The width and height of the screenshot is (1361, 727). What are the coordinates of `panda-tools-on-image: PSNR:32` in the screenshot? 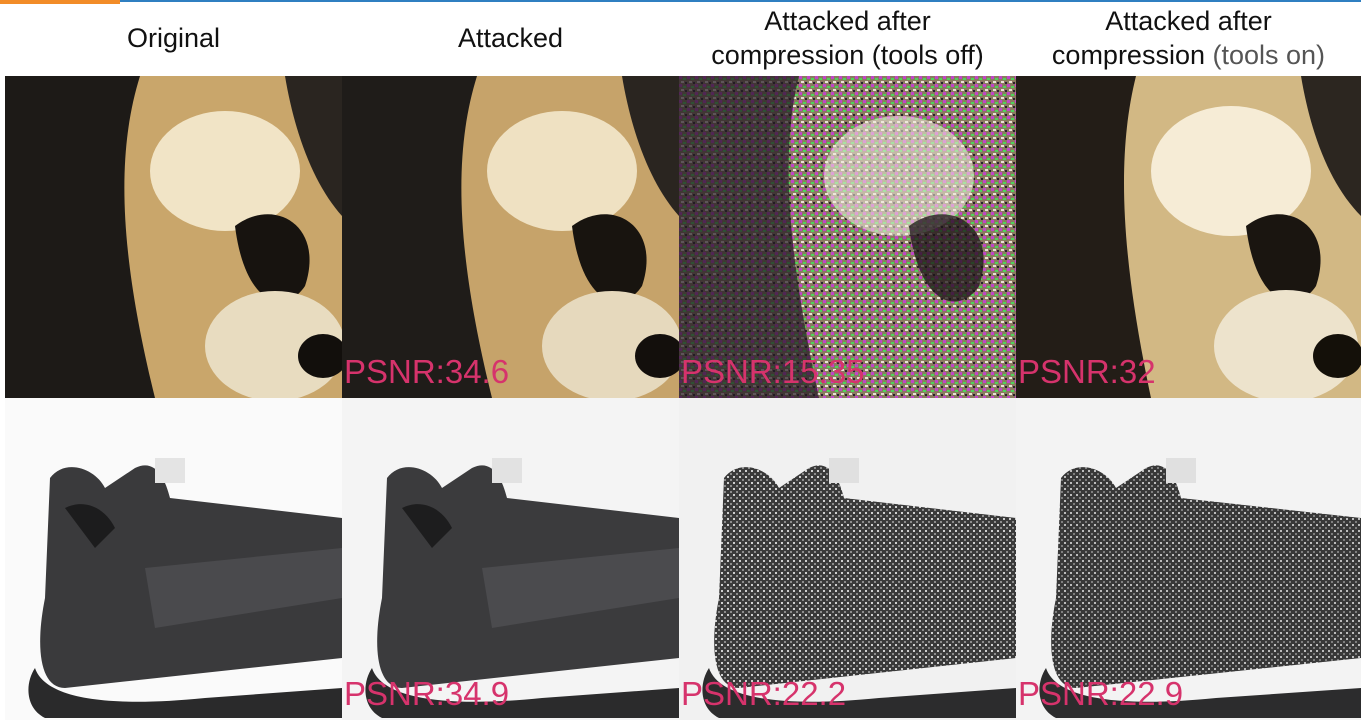 It's located at (1188, 237).